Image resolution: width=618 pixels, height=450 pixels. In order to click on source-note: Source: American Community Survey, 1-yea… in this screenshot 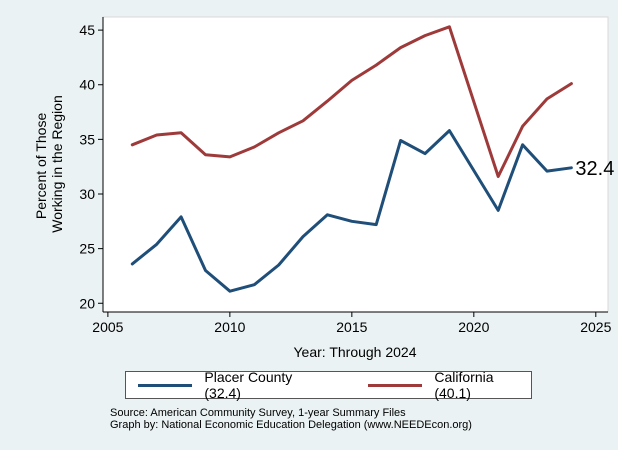, I will do `click(291, 419)`.